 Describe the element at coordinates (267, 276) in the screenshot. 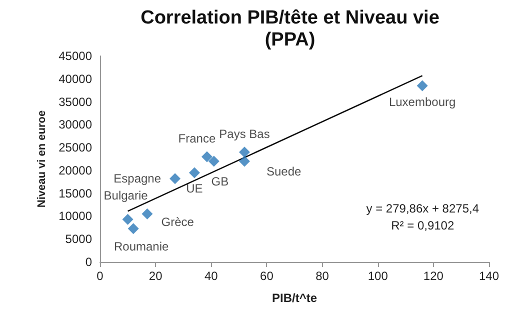

I see `x-tick-label: 60` at that location.